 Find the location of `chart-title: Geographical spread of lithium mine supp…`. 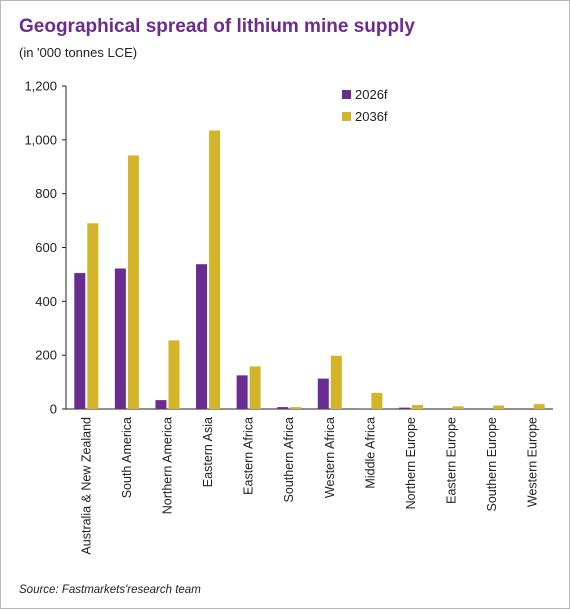

chart-title: Geographical spread of lithium mine supp… is located at coordinates (217, 26).